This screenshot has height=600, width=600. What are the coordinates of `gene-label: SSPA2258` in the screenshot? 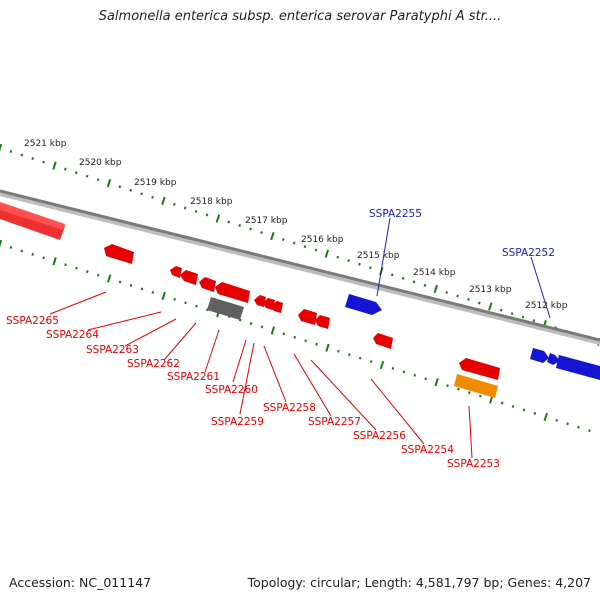 It's located at (289, 408).